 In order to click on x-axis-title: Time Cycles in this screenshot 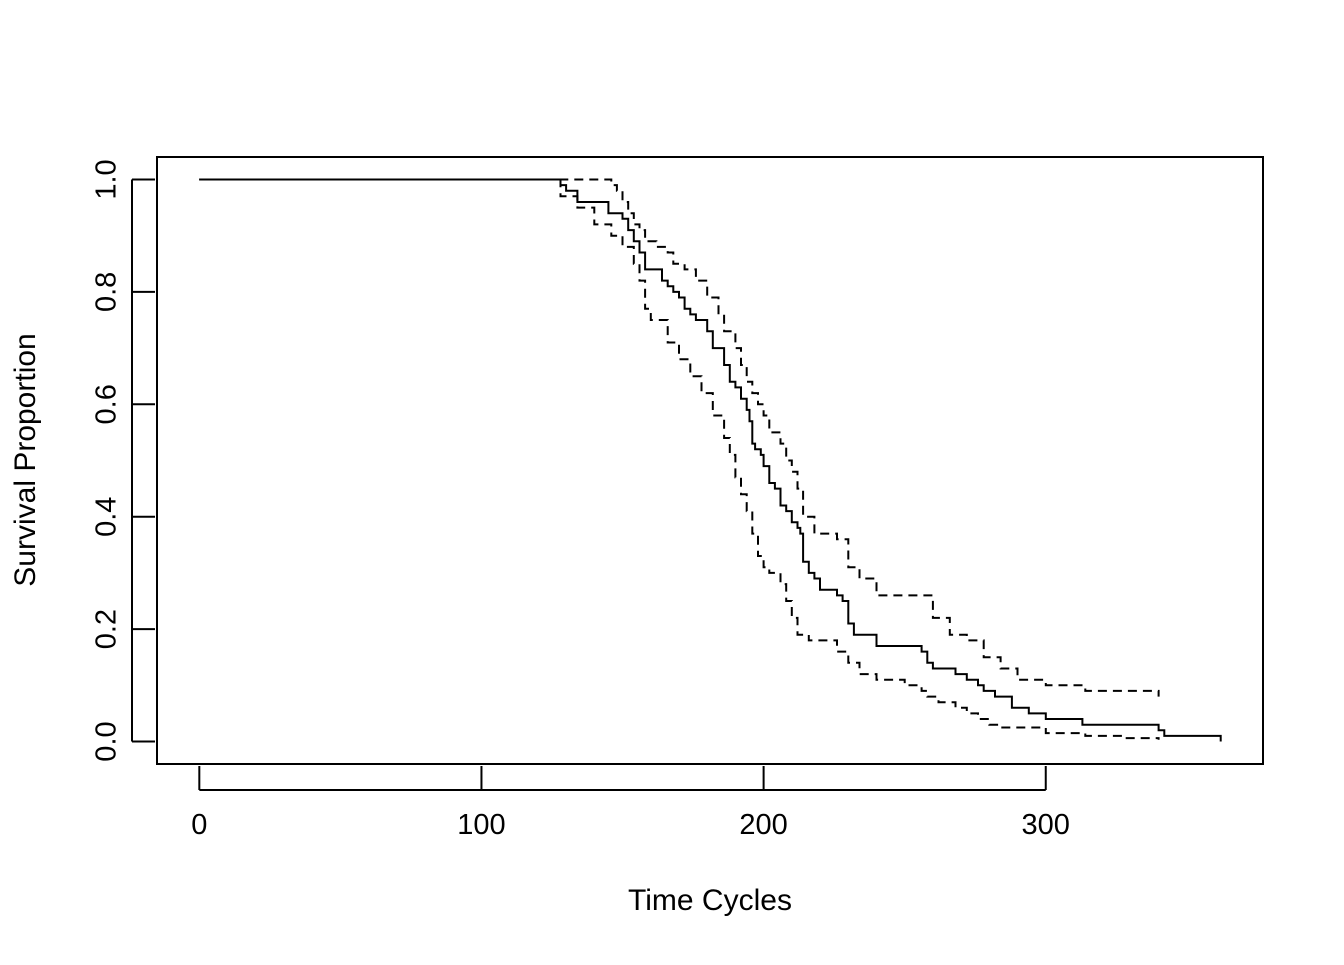, I will do `click(710, 900)`.